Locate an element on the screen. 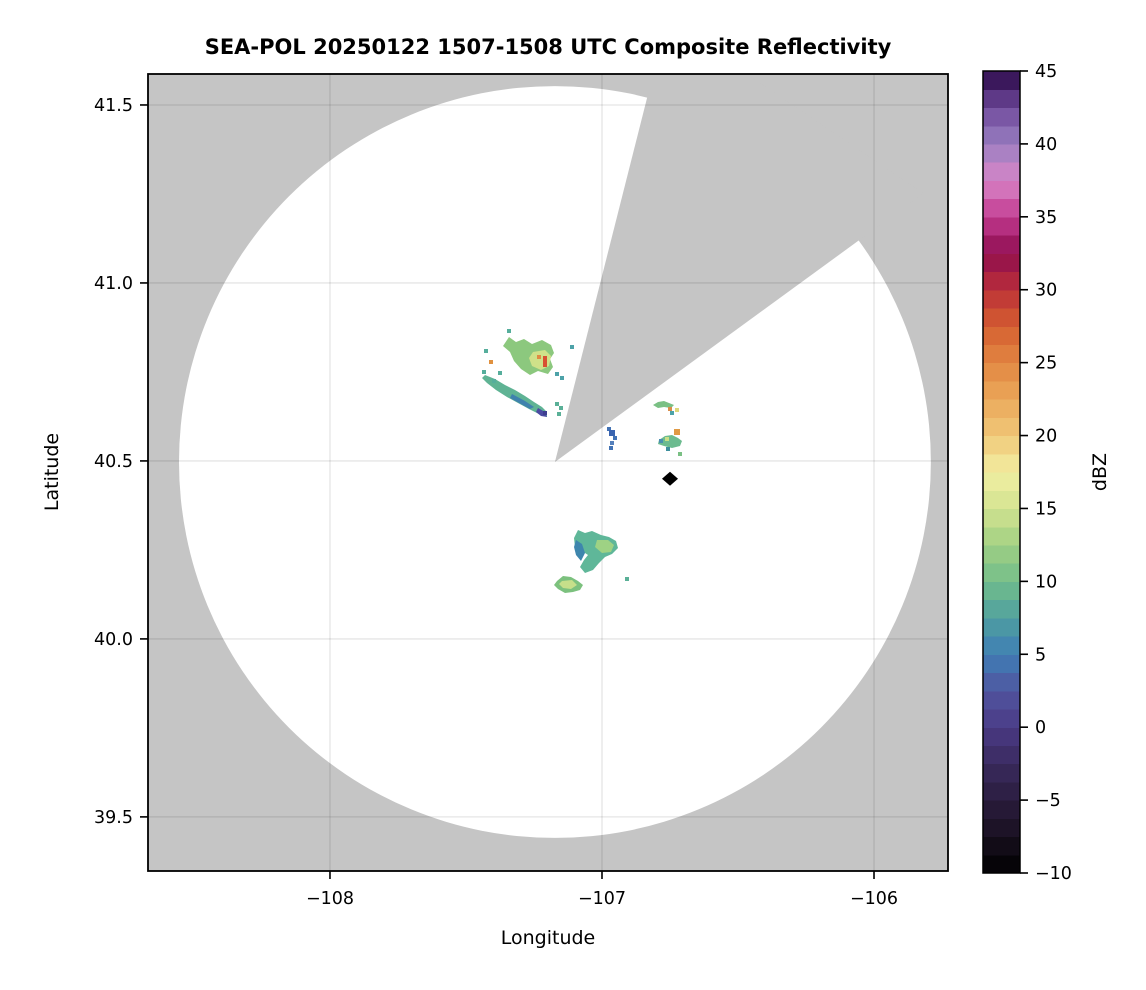  colorbar-tick-label: 45 is located at coordinates (1046, 72).